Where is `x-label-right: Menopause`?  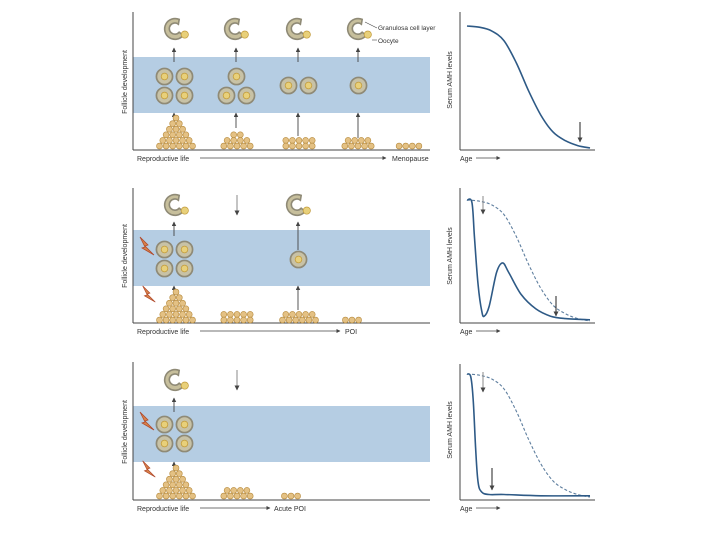 x-label-right: Menopause is located at coordinates (410, 159).